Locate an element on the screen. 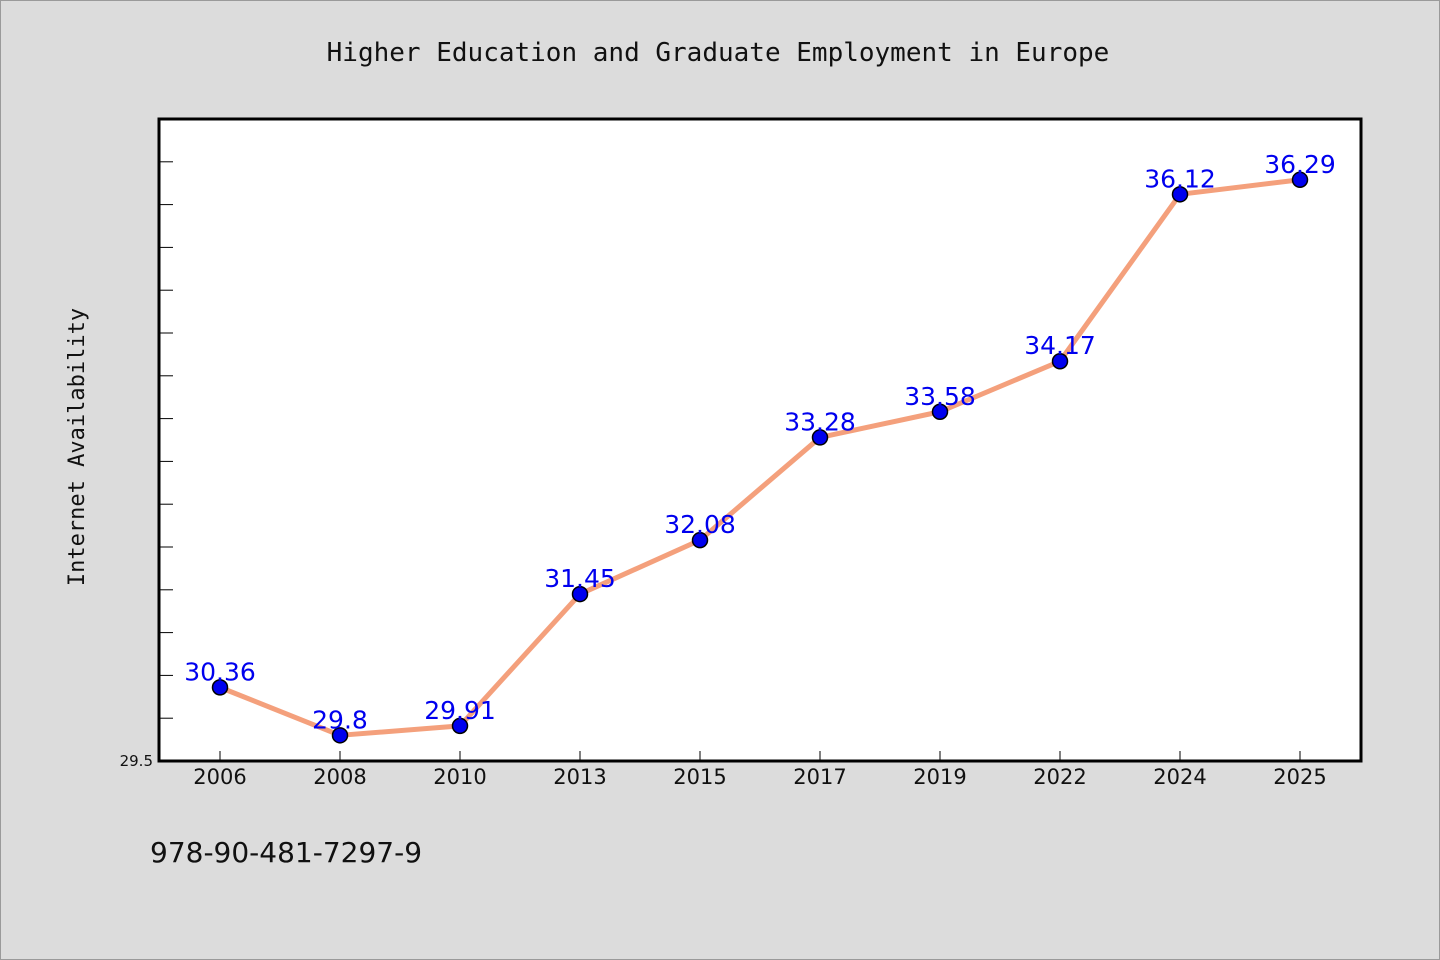 Image resolution: width=1440 pixels, height=960 pixels. x-tick-label: 2025 is located at coordinates (1299, 777).